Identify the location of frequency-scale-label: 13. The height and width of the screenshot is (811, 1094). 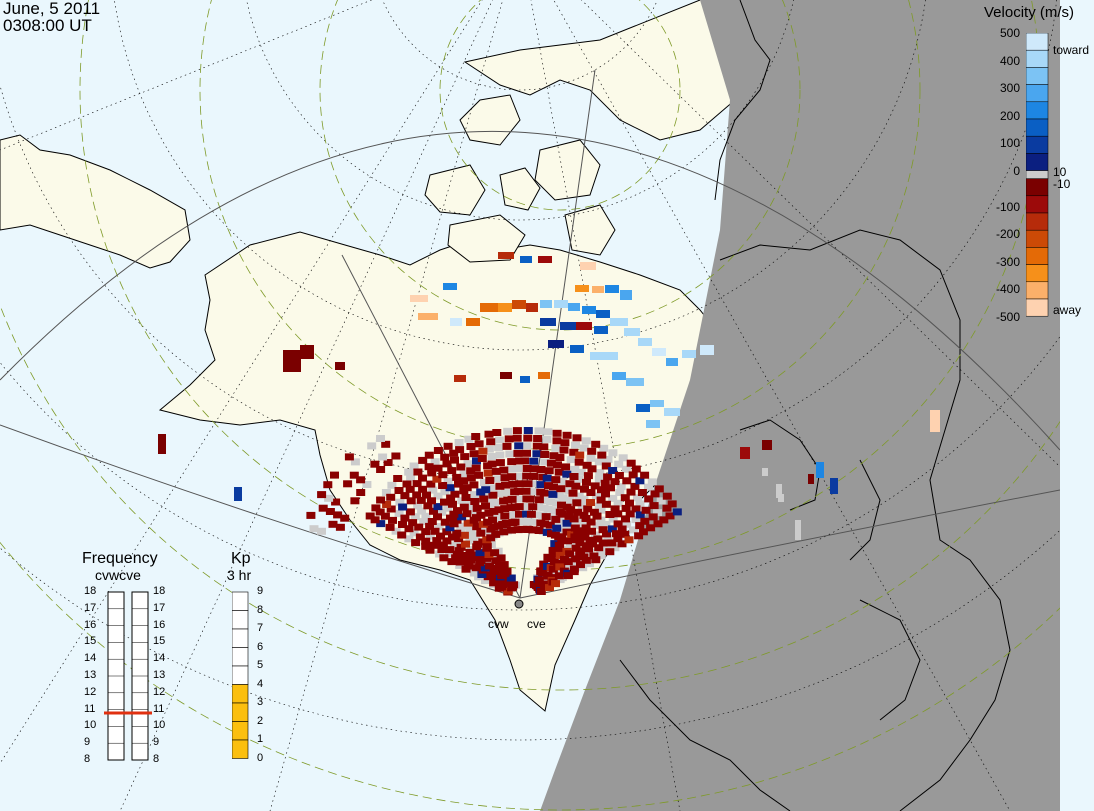
(90, 675).